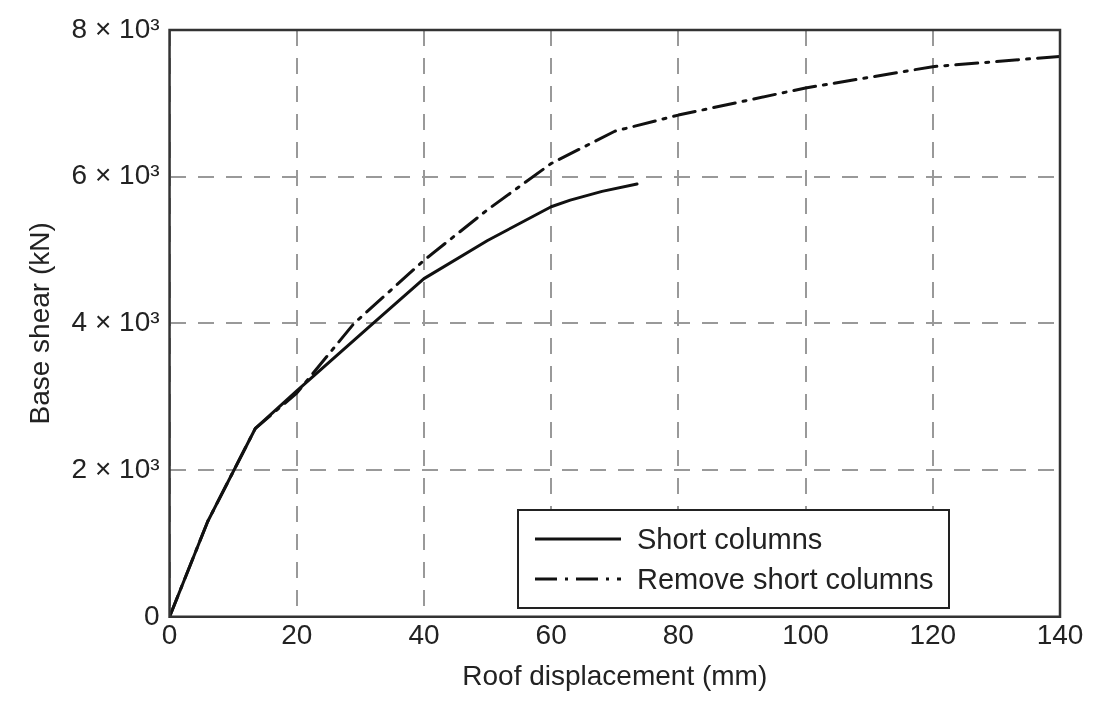  What do you see at coordinates (1060, 635) in the screenshot?
I see `x-tick-label: 140` at bounding box center [1060, 635].